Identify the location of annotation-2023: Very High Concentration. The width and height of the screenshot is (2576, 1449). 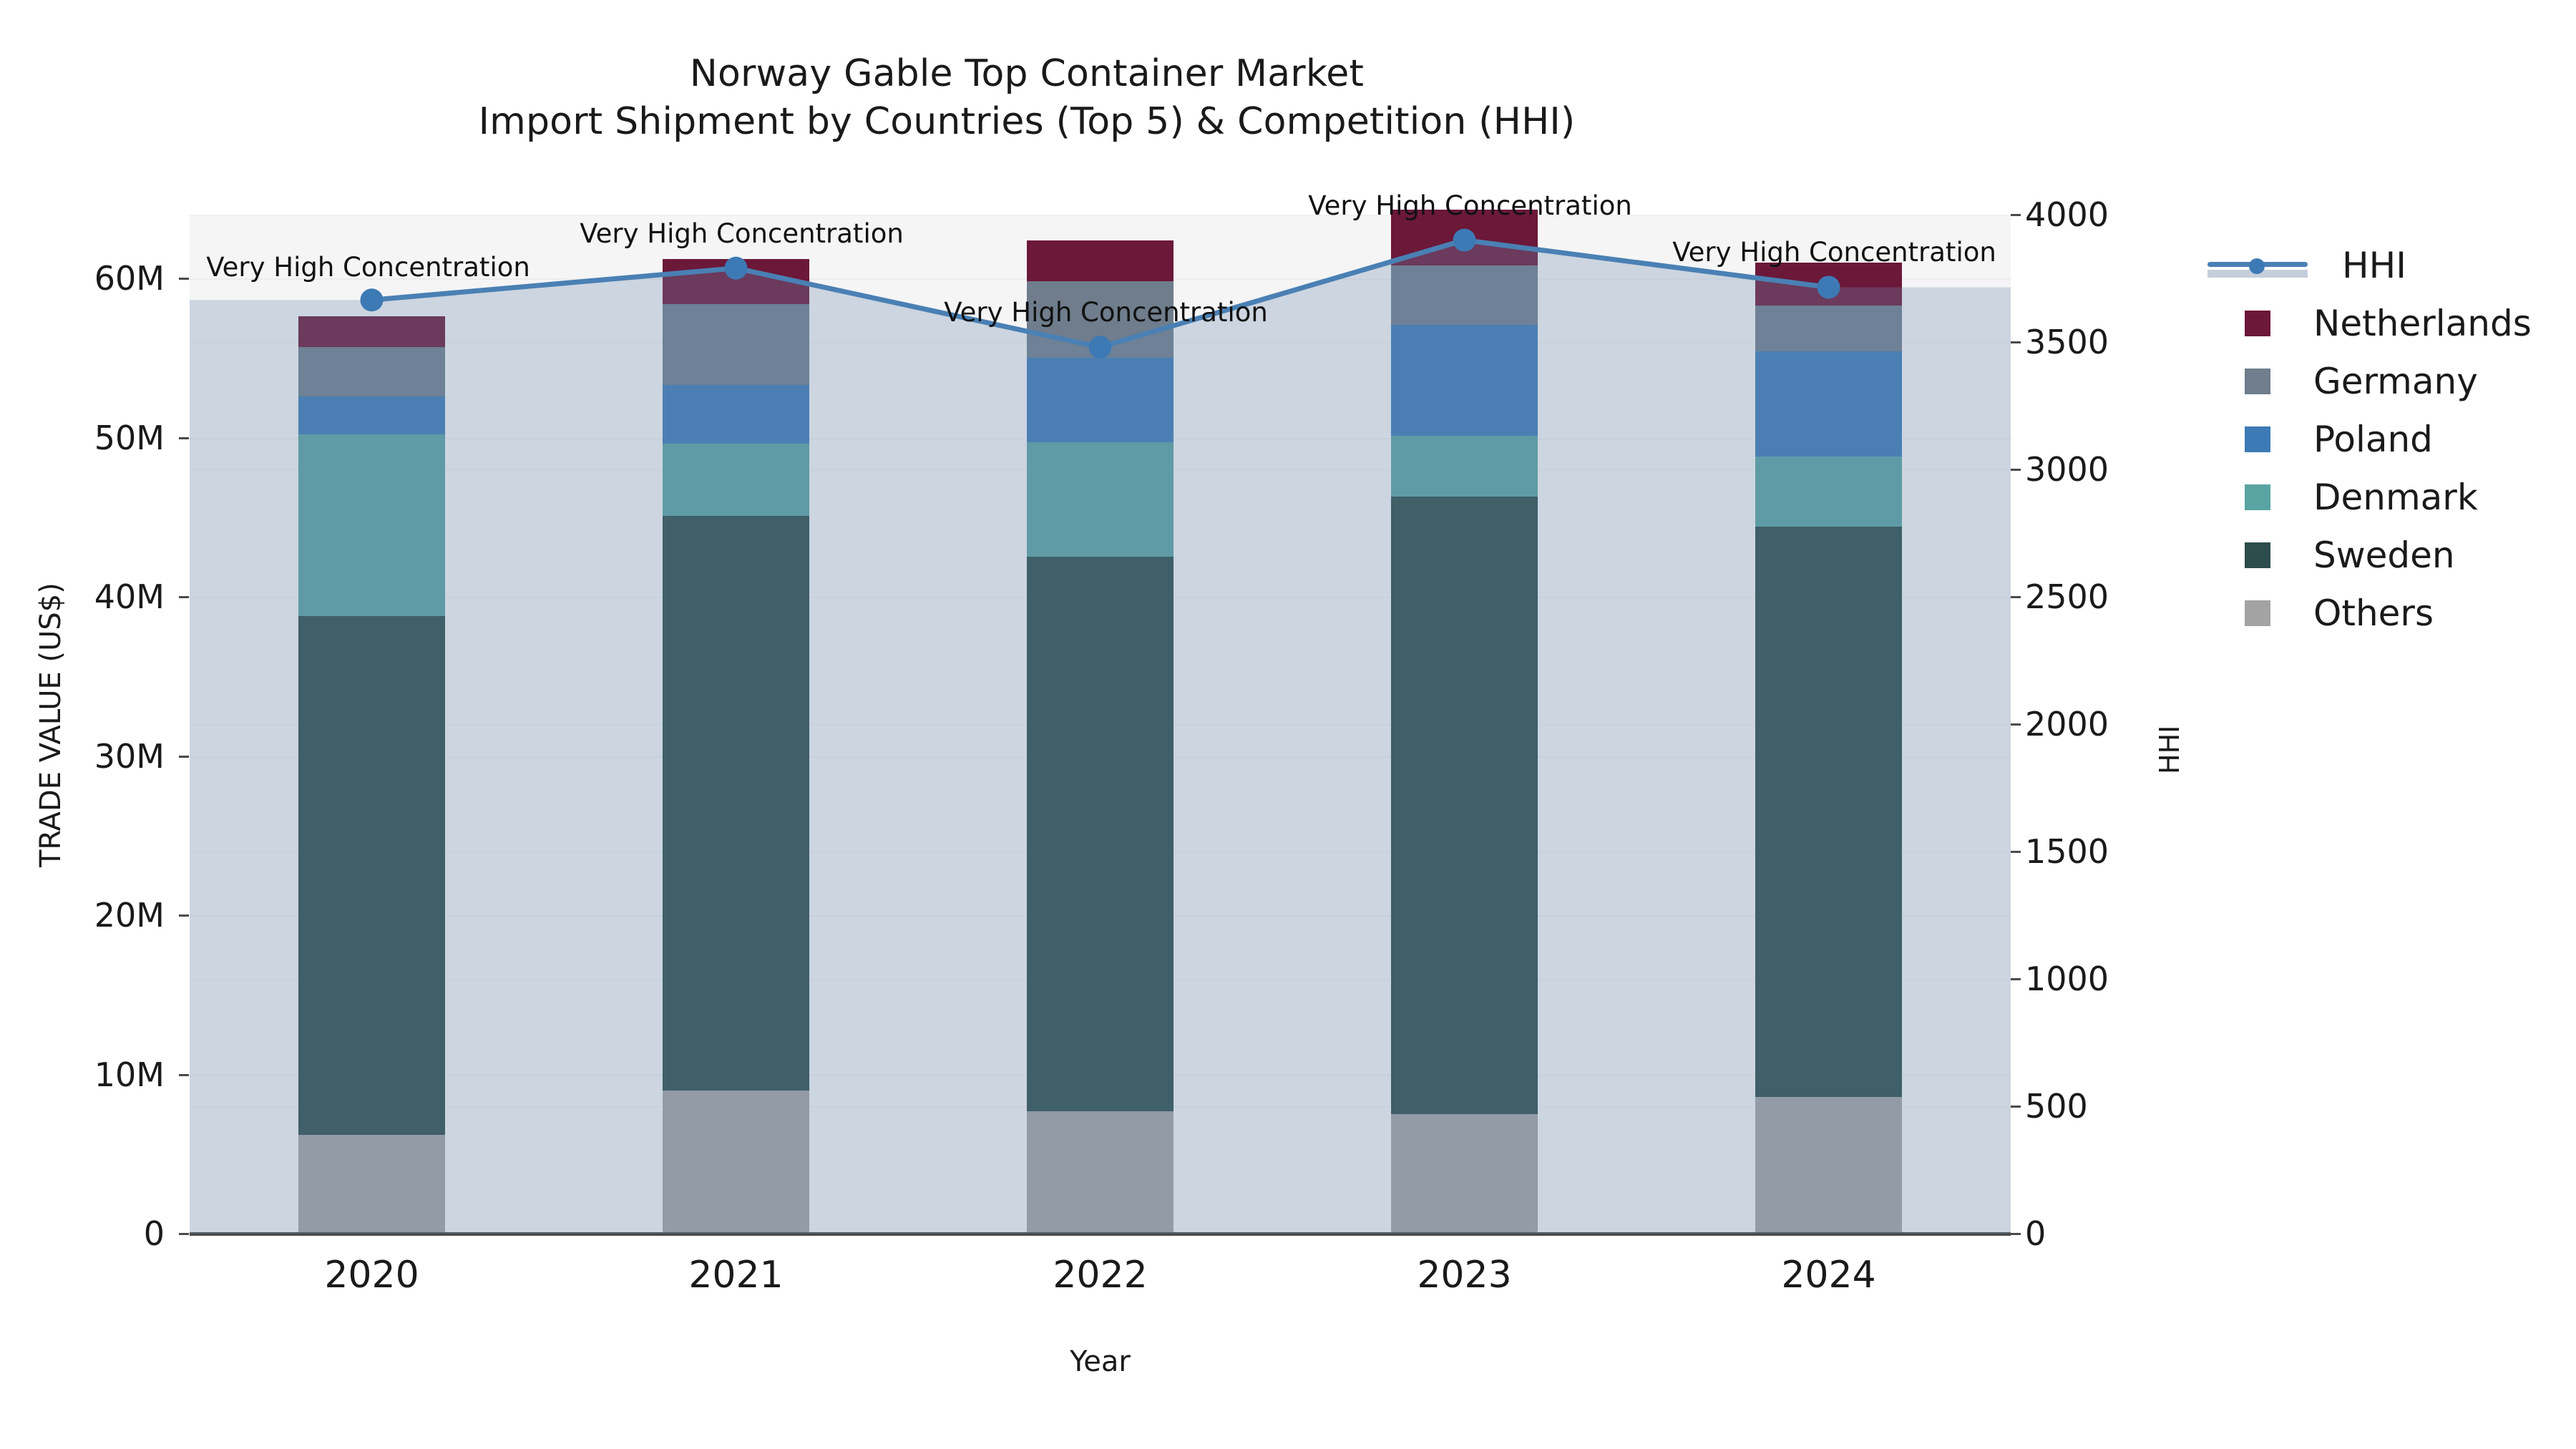
(1470, 205).